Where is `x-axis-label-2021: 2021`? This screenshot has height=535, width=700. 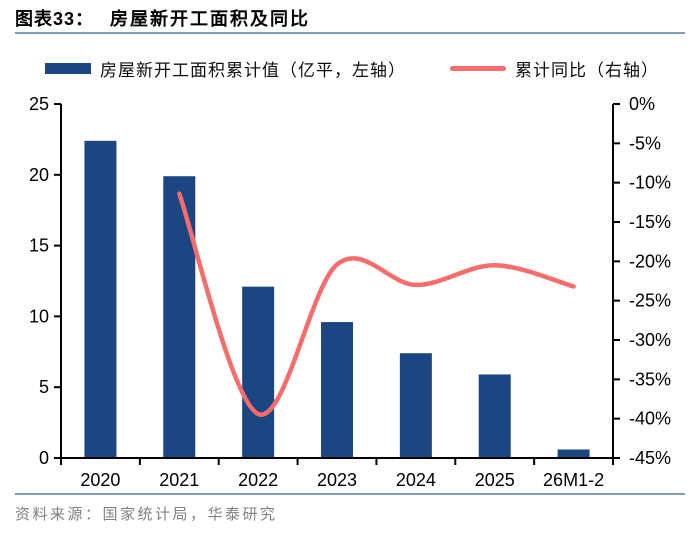 x-axis-label-2021: 2021 is located at coordinates (179, 480).